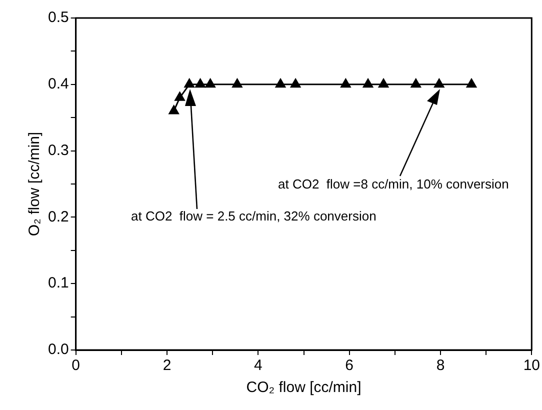 This screenshot has width=542, height=410. Describe the element at coordinates (58, 84) in the screenshot. I see `y-tick-label: 0.4` at that location.